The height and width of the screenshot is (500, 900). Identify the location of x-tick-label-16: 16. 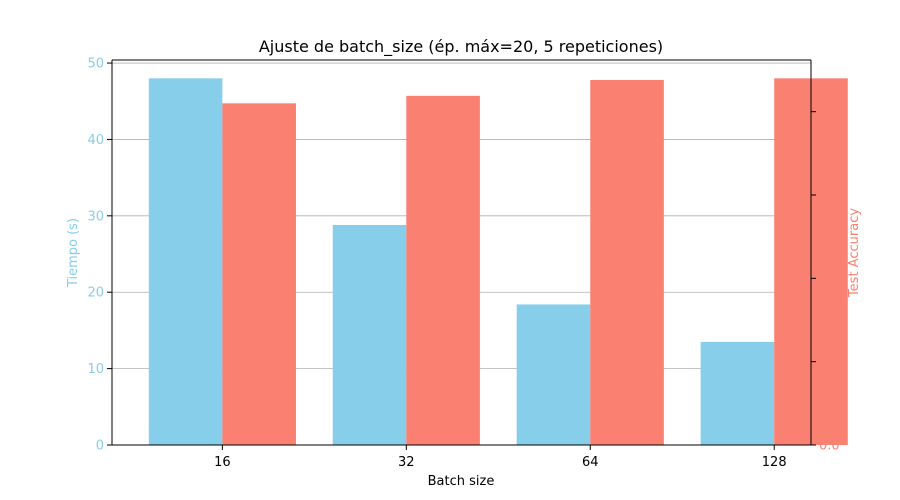
(222, 462).